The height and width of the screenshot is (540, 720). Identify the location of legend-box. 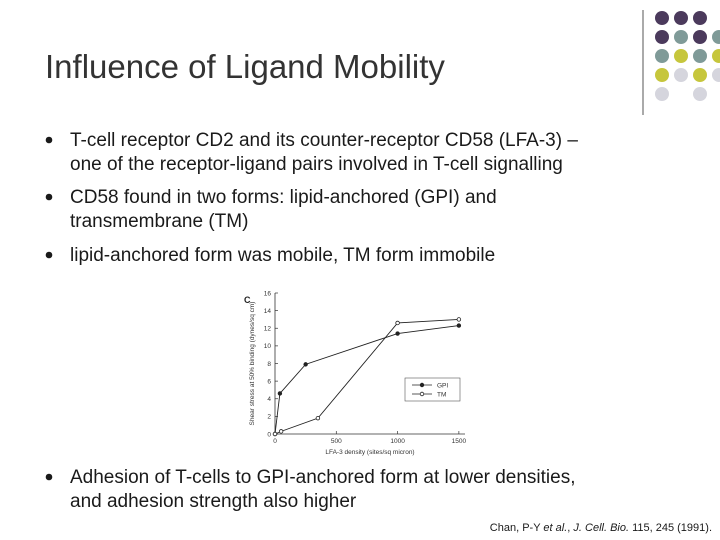
(432, 389).